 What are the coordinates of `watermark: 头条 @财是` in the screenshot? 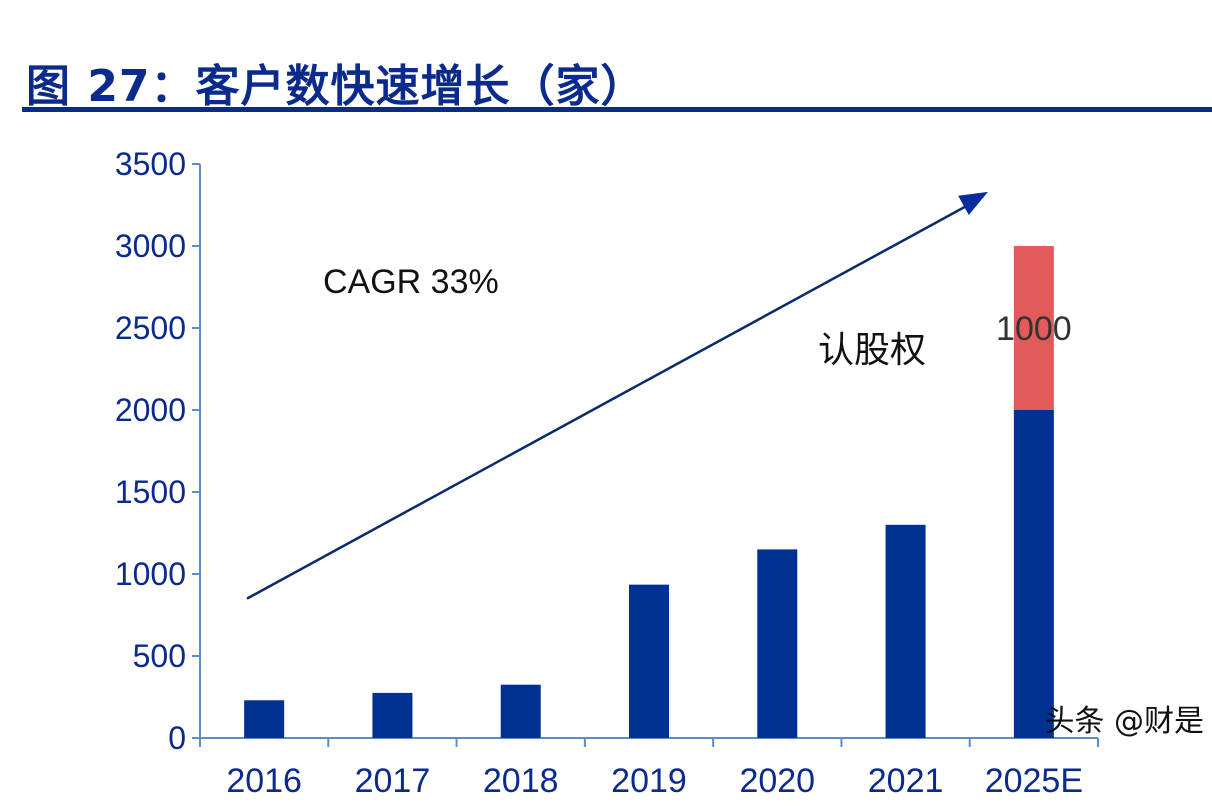 It's located at (1124, 721).